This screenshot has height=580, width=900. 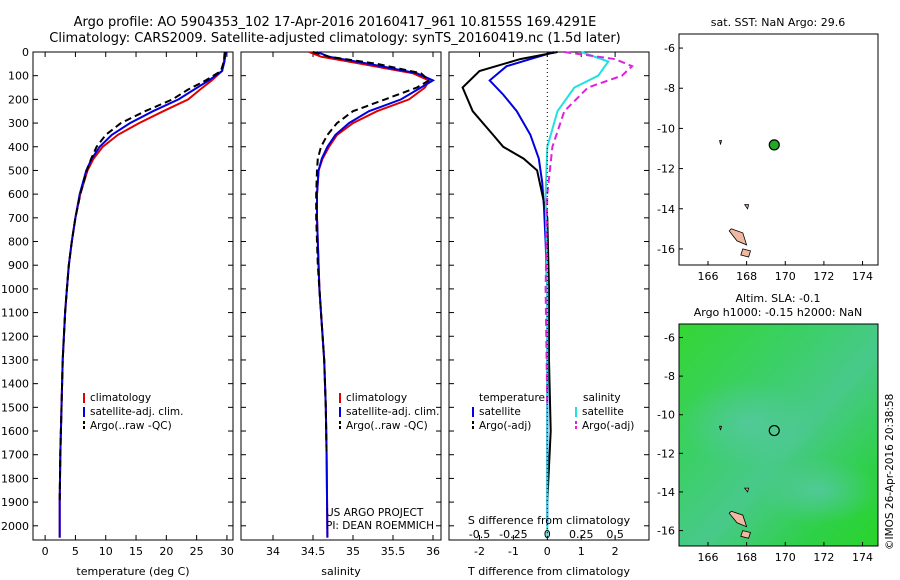 What do you see at coordinates (862, 276) in the screenshot?
I see `sst-map-xtick-label: 174` at bounding box center [862, 276].